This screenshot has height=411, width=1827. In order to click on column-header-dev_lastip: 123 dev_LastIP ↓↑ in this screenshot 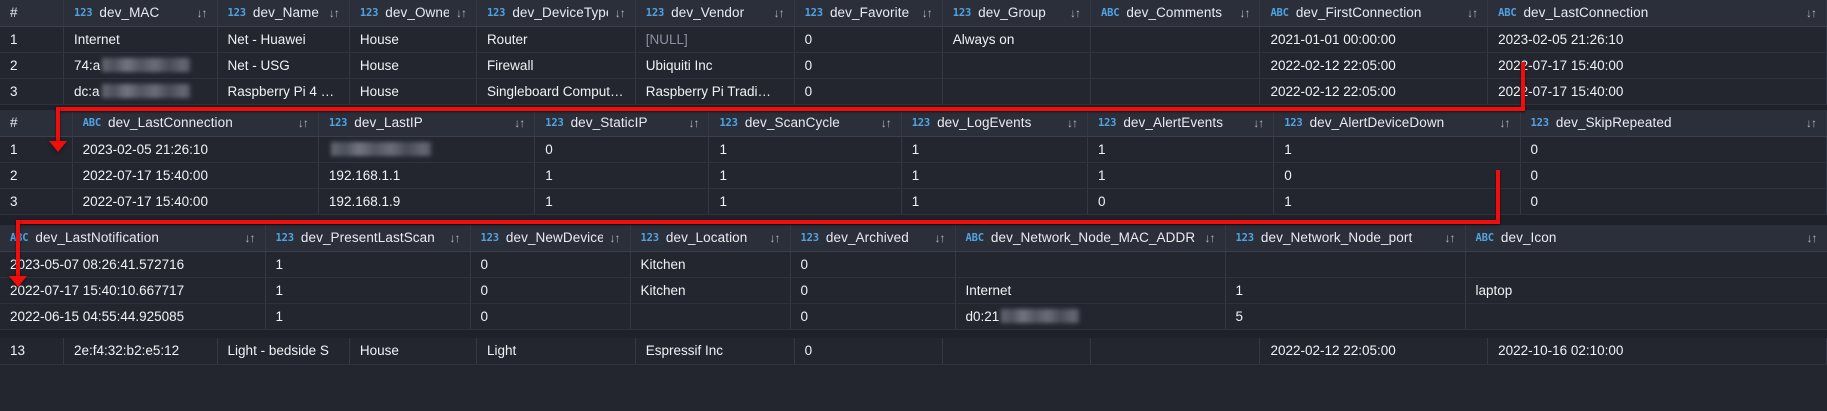, I will do `click(427, 123)`.